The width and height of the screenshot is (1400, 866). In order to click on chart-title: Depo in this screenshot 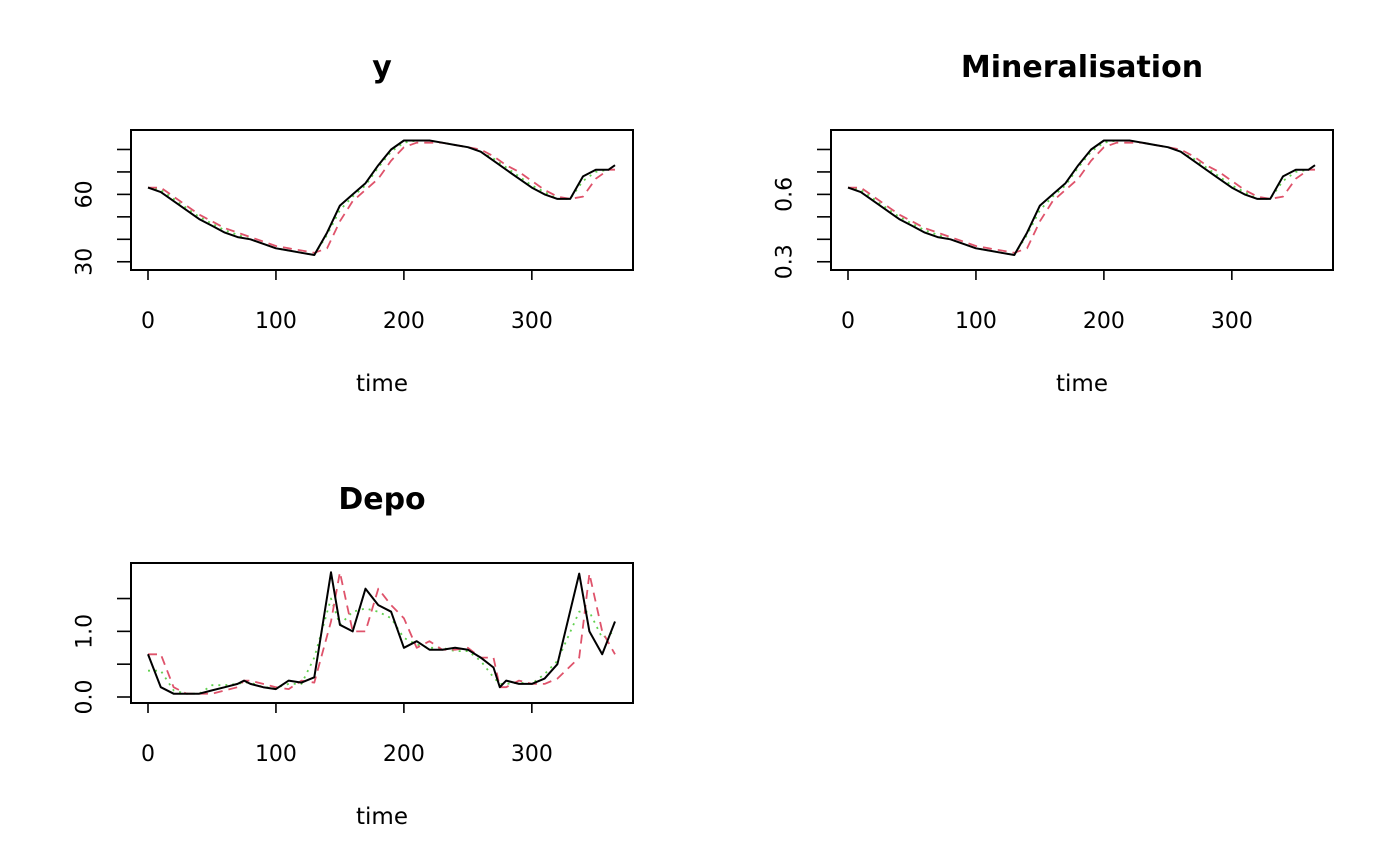, I will do `click(381, 499)`.